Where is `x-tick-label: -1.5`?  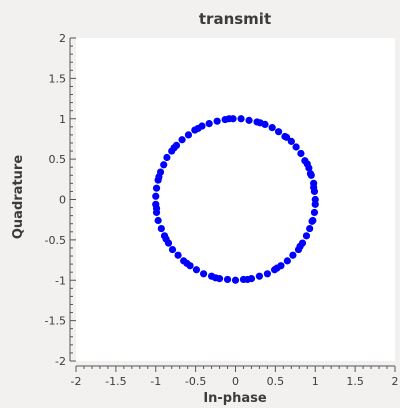
x-tick-label: -1.5 is located at coordinates (115, 381).